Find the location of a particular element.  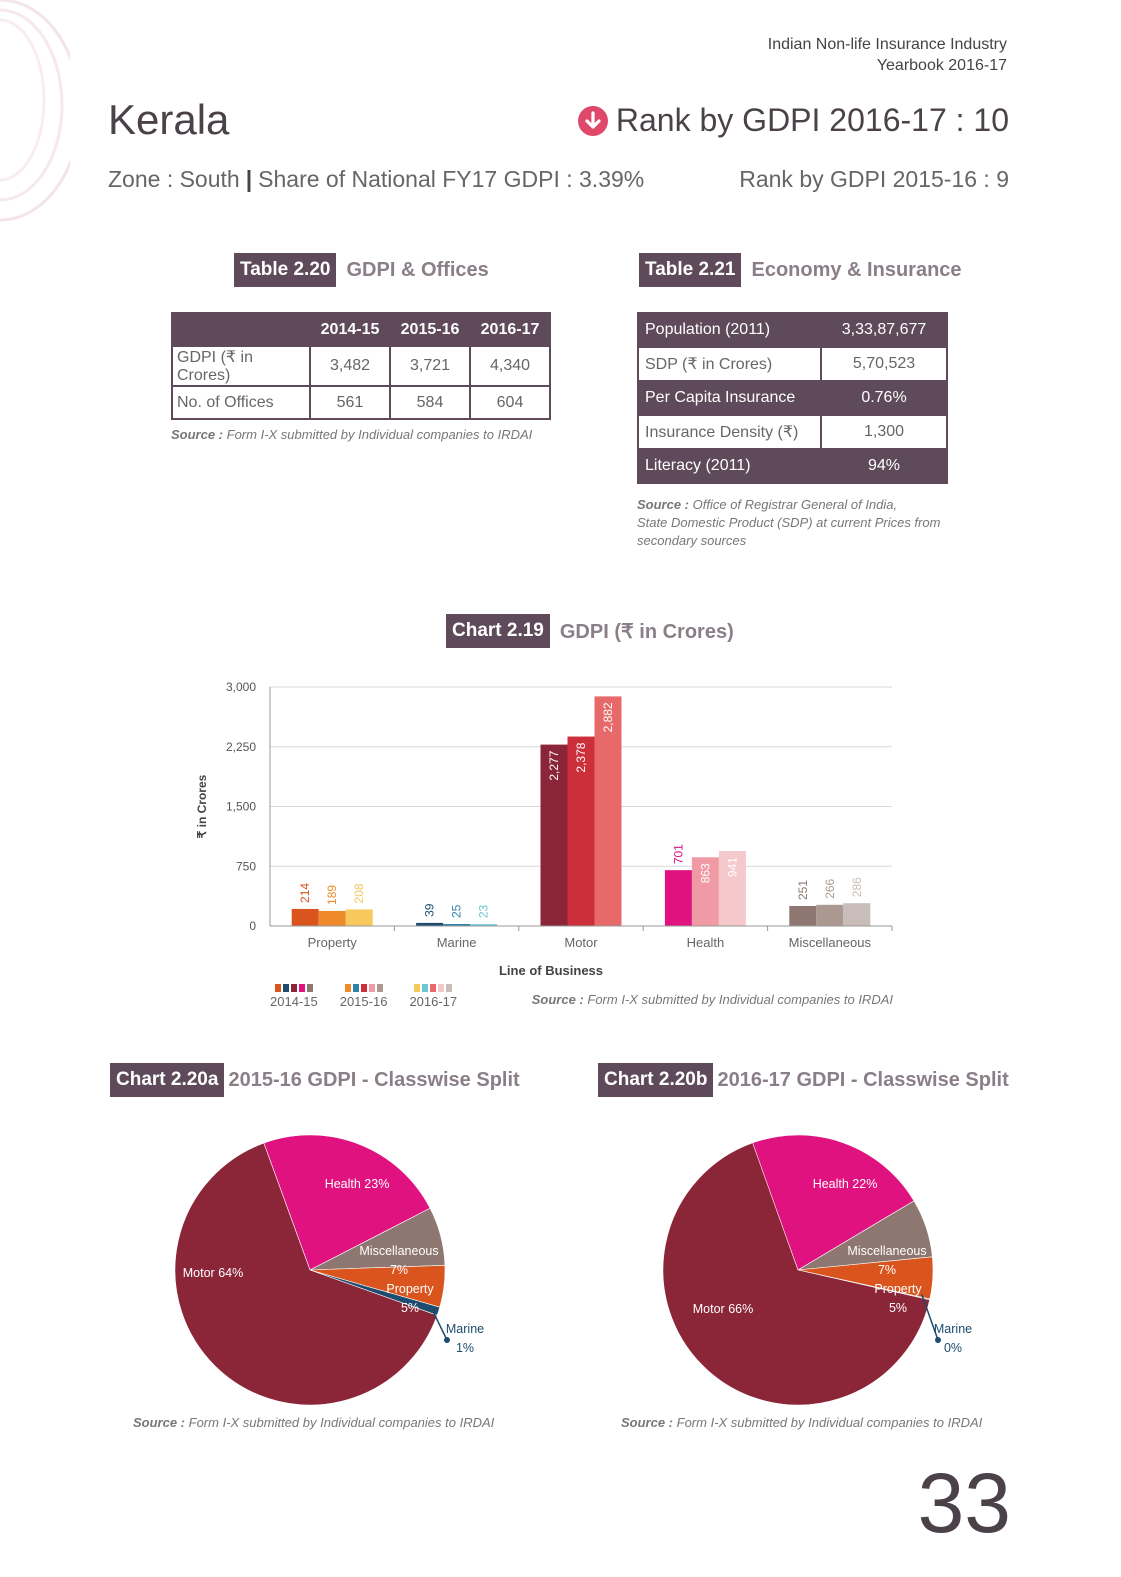

pie-label-line: 5% is located at coordinates (410, 1308).